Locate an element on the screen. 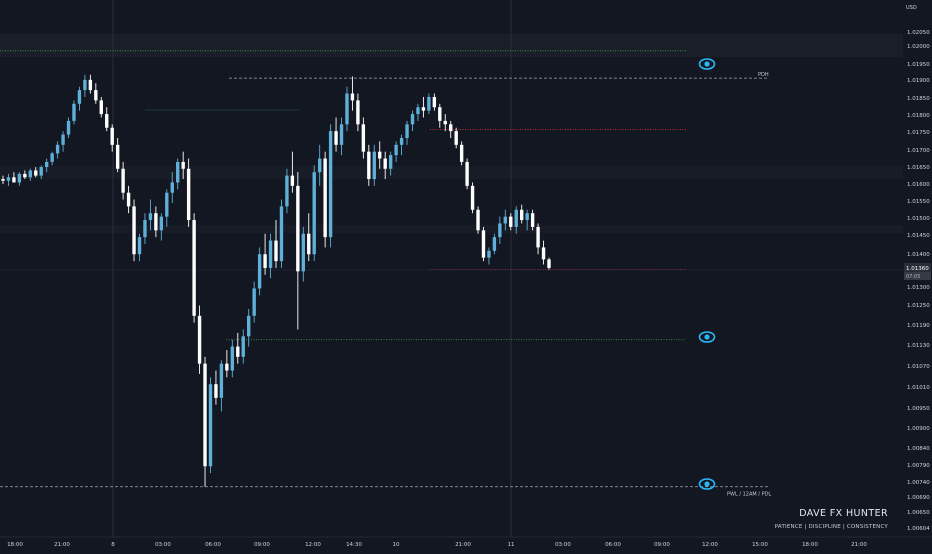 This screenshot has width=932, height=554. time-tick-label: 15:00 is located at coordinates (760, 545).